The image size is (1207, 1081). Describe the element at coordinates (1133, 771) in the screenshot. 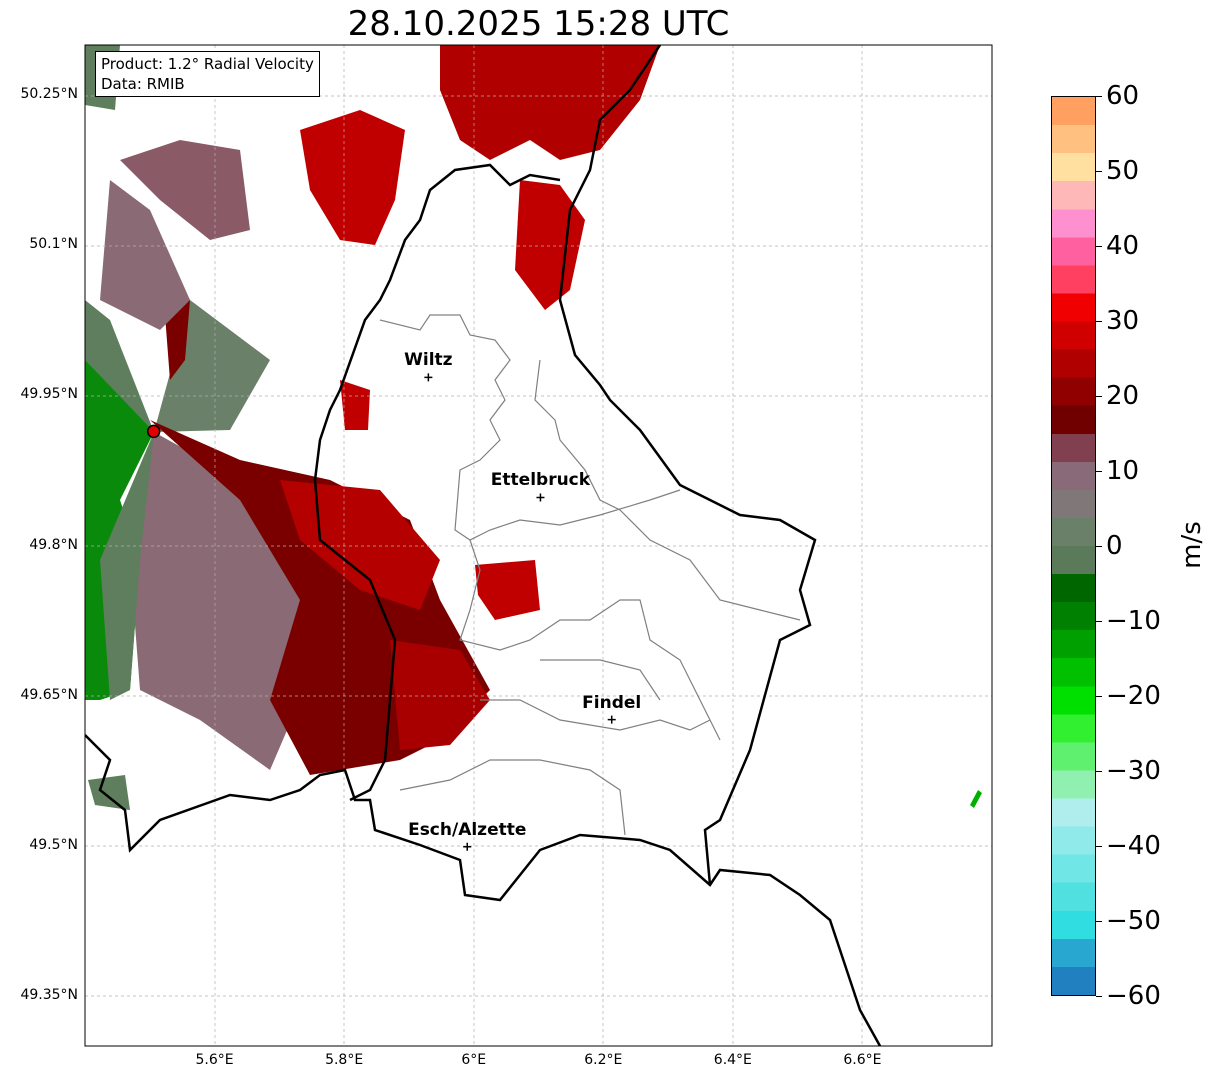

I see `colorbar-tick-label: −30` at that location.